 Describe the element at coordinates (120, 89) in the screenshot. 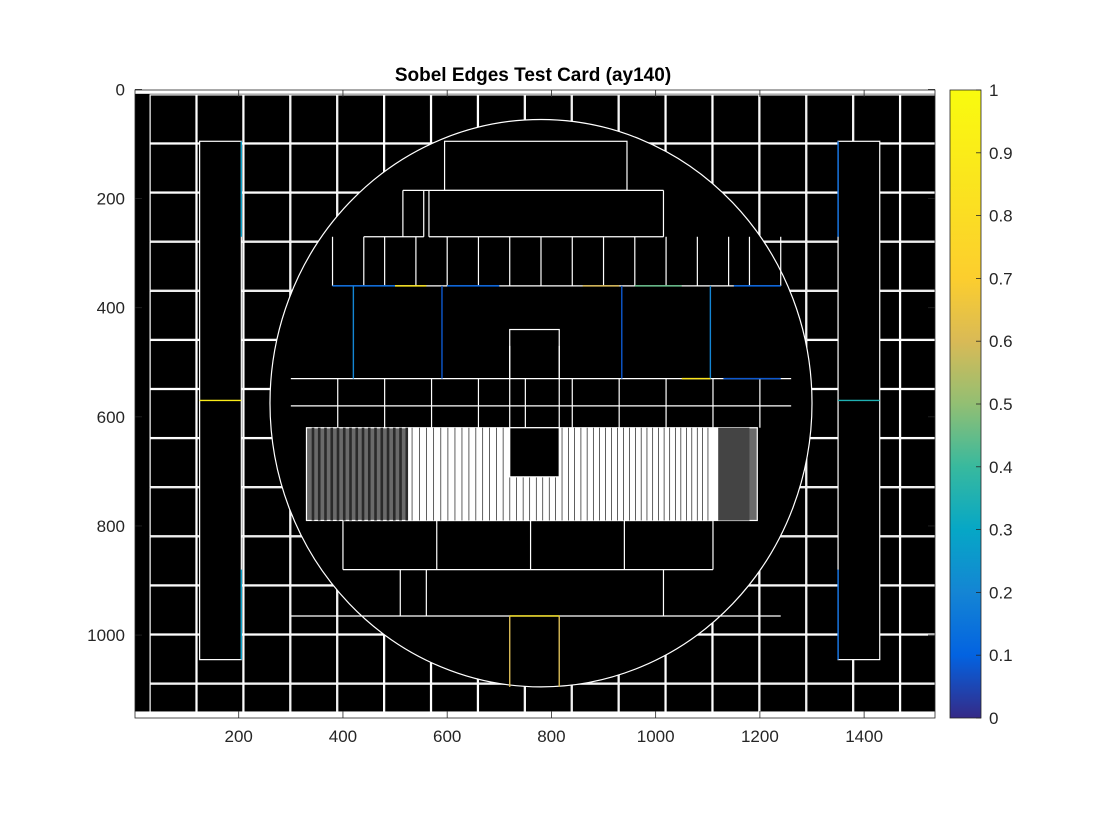

I see `y-tick-label: 0` at that location.